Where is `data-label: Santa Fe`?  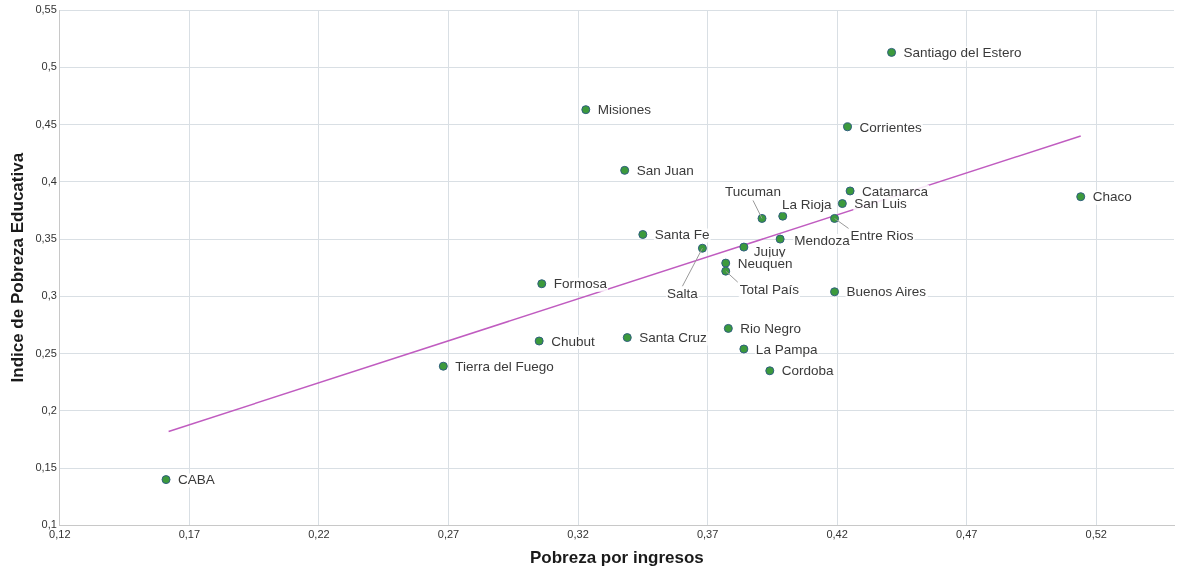
data-label: Santa Fe is located at coordinates (682, 235).